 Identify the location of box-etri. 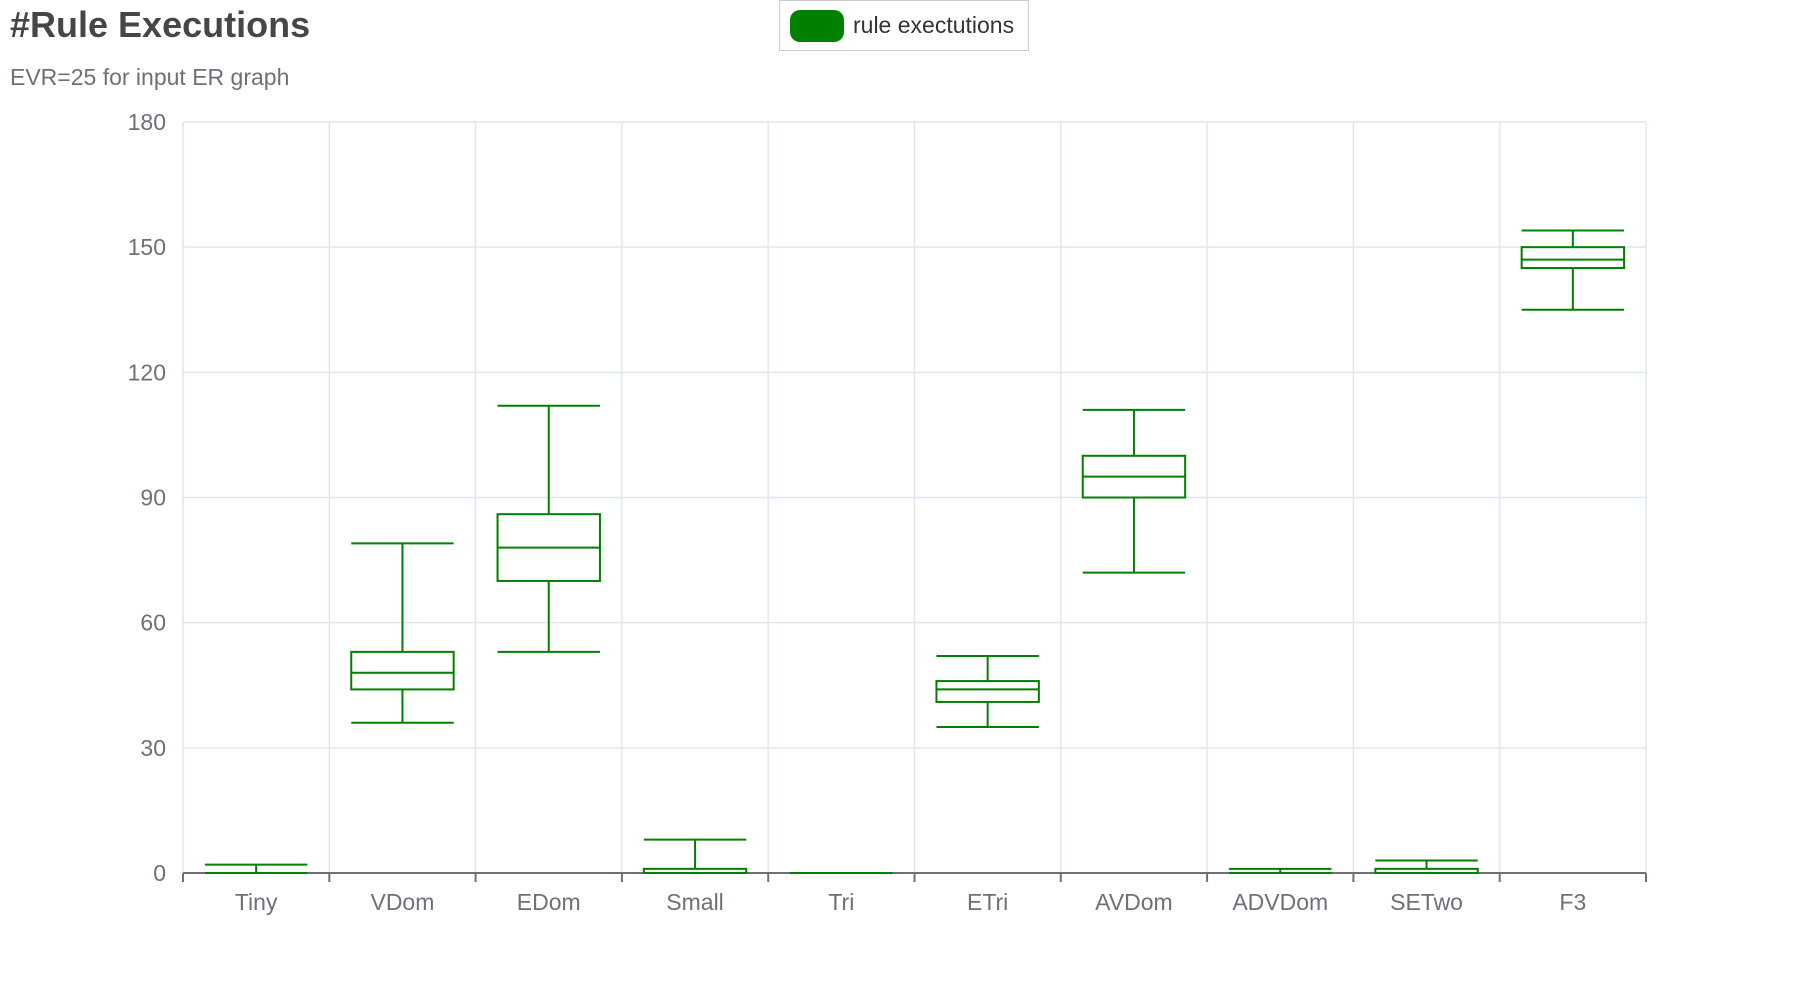
(987, 691).